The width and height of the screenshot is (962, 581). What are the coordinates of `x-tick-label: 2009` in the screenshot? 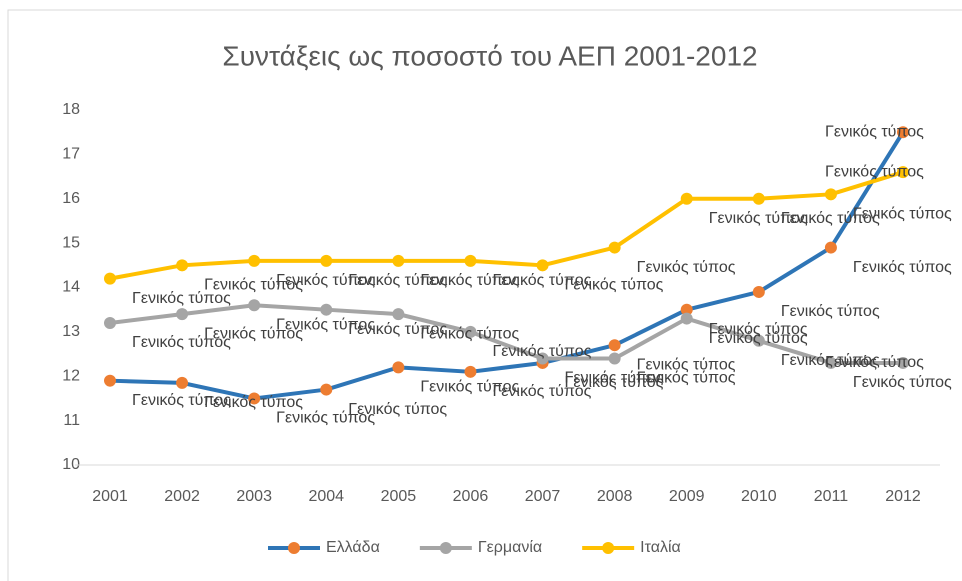 It's located at (687, 496).